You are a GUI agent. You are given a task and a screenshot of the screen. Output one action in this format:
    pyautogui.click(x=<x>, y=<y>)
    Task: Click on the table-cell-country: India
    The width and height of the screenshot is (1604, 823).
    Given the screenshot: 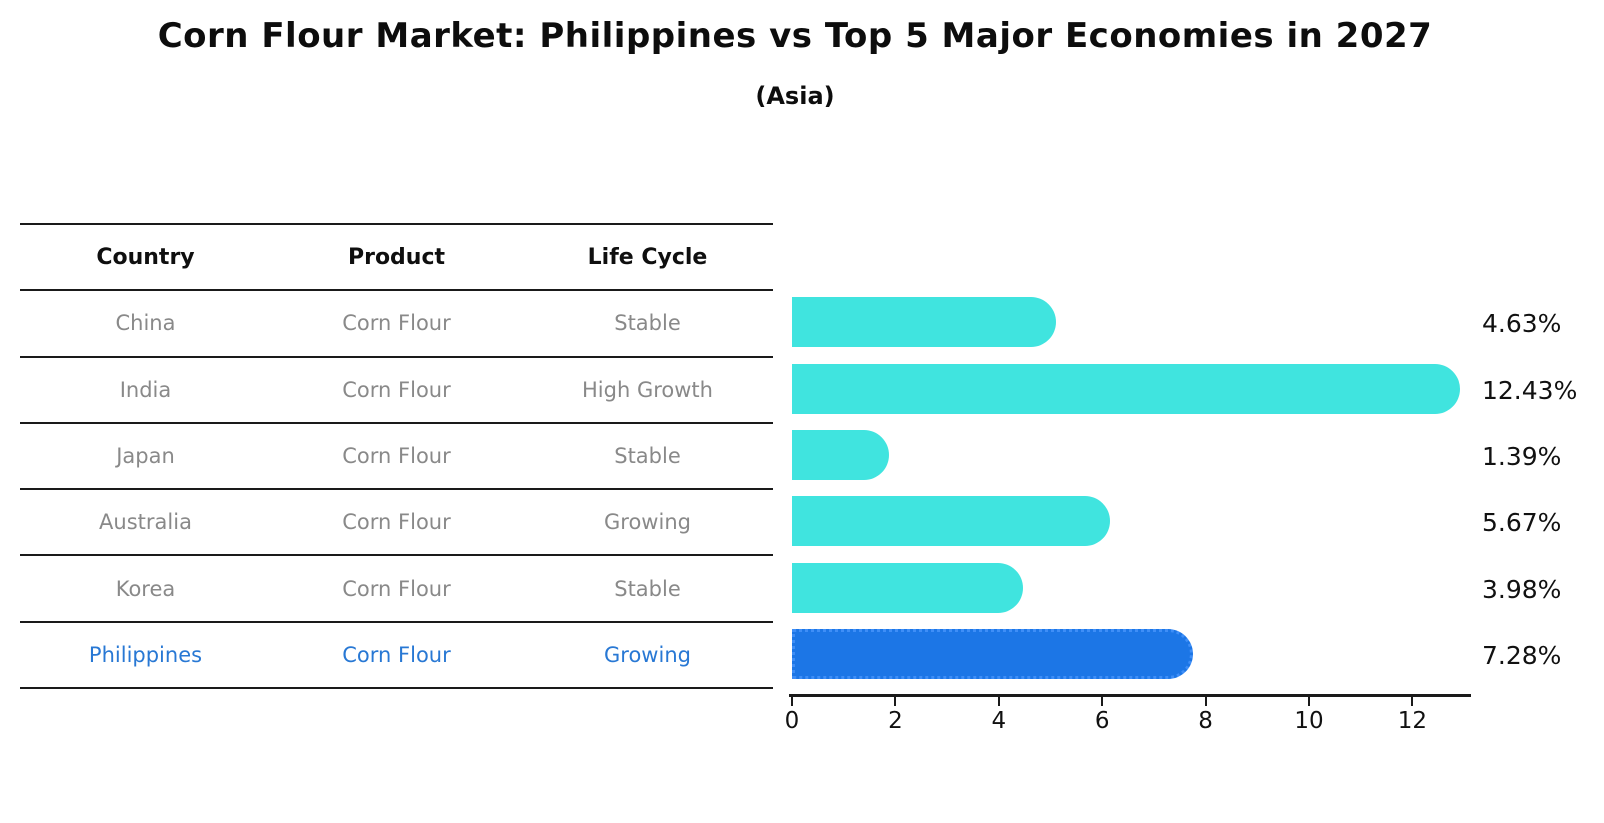 What is the action you would take?
    pyautogui.click(x=145, y=389)
    